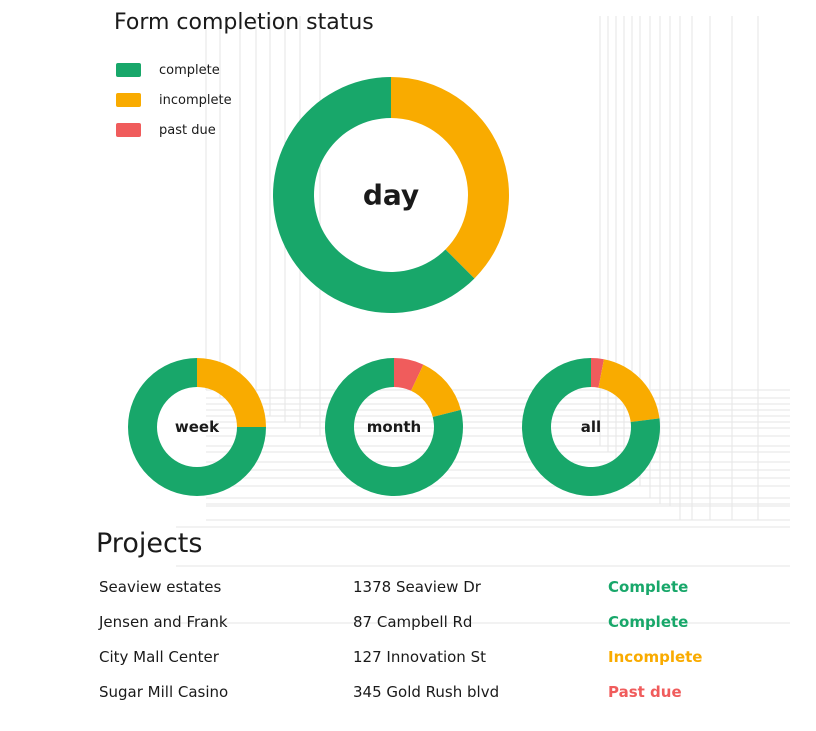 Image resolution: width=816 pixels, height=731 pixels. I want to click on slice-all-complete, so click(591, 427).